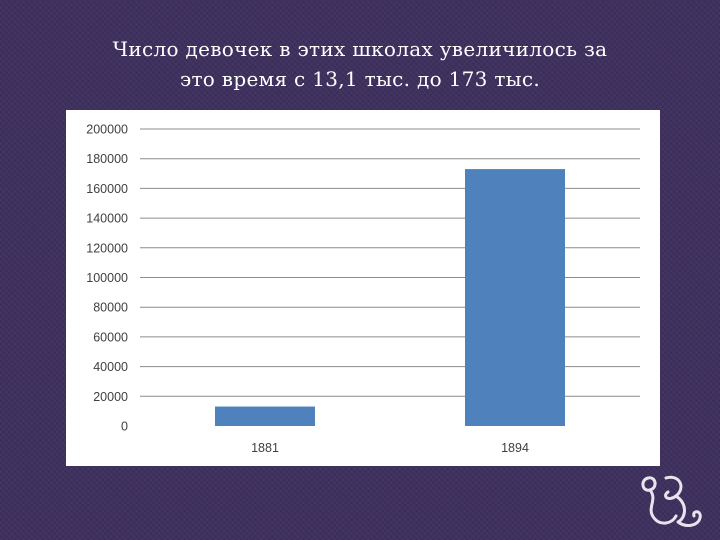  I want to click on x-tick-label-1881: 1881, so click(265, 448).